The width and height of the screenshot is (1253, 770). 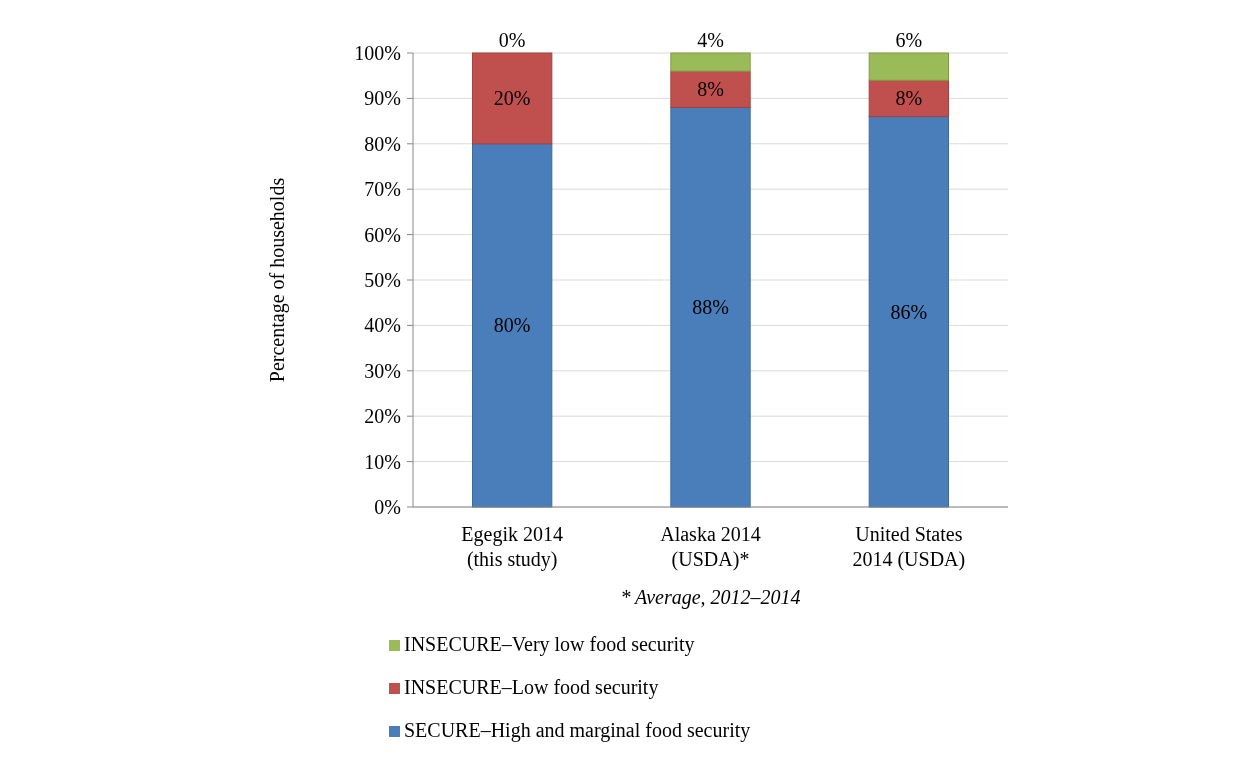 I want to click on y-tick-label: 50%, so click(x=382, y=280).